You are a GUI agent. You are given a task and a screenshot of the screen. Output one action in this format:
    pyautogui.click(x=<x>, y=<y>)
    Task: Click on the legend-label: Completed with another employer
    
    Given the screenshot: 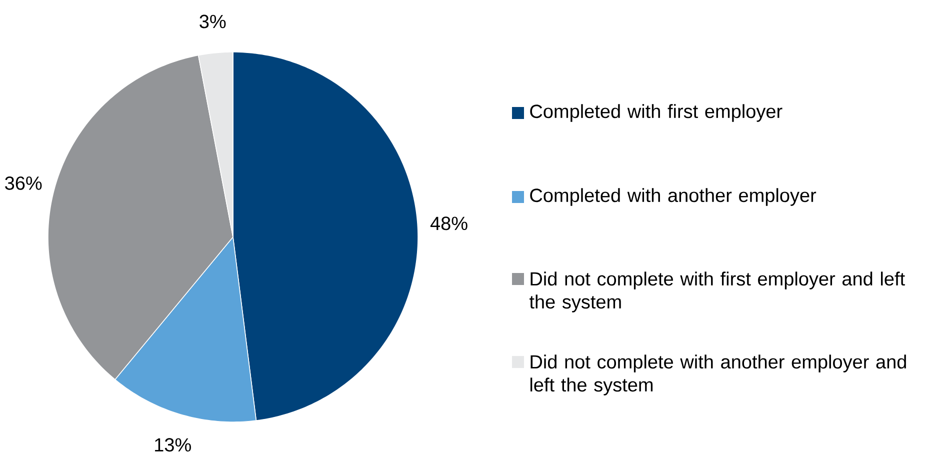 What is the action you would take?
    pyautogui.click(x=673, y=197)
    